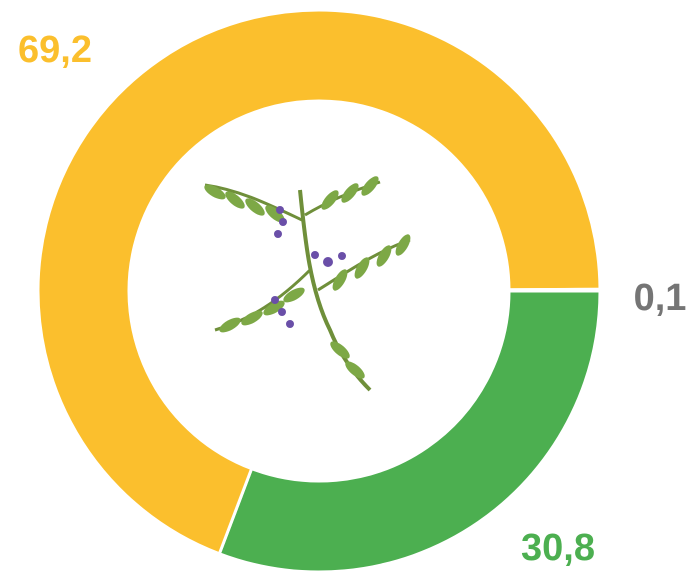 The width and height of the screenshot is (687, 573). Describe the element at coordinates (307, 284) in the screenshot. I see `center-illustration` at that location.